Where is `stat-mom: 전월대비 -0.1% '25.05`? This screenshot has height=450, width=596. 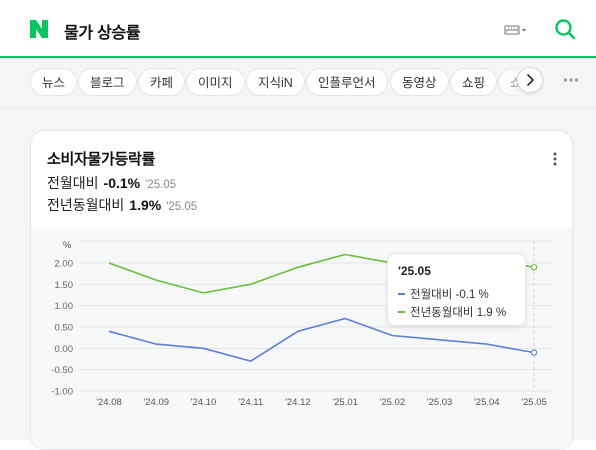
stat-mom: 전월대비 -0.1% '25.05 is located at coordinates (111, 183).